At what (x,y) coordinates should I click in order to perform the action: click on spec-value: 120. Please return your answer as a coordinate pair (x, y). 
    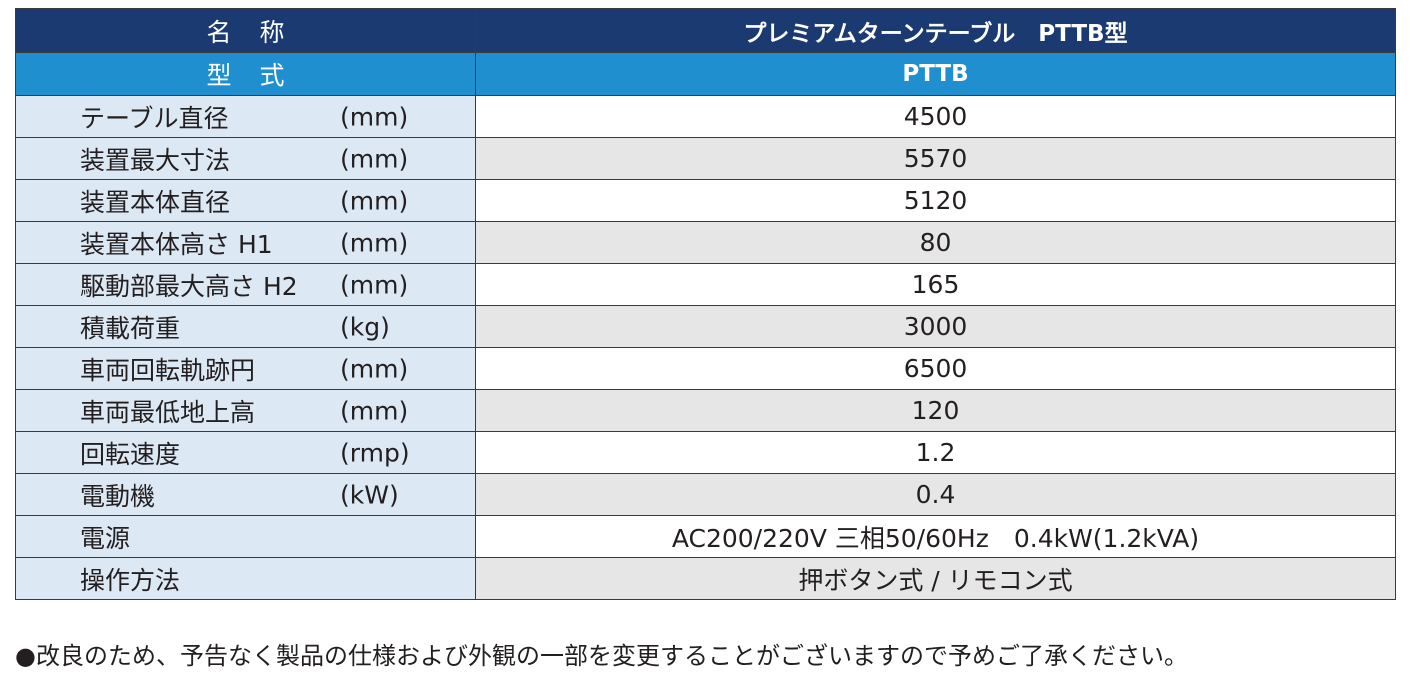
    Looking at the image, I should click on (935, 410).